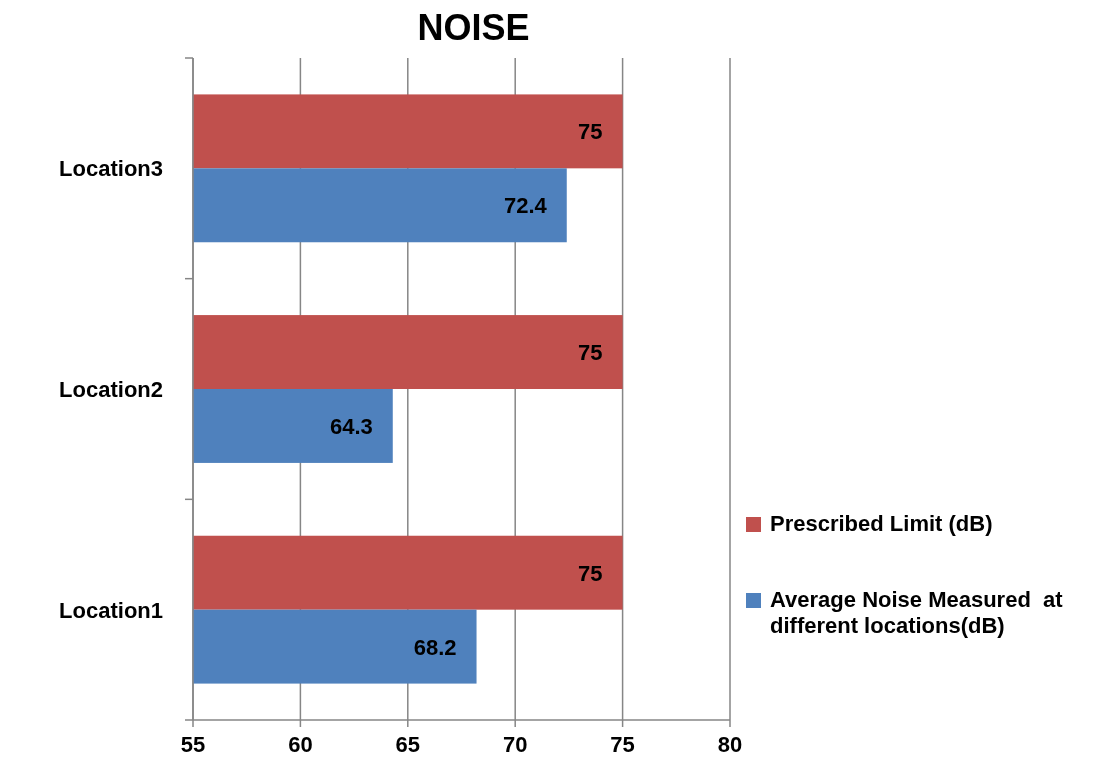 The image size is (1110, 776). Describe the element at coordinates (111, 169) in the screenshot. I see `y-tick-label: Location3` at that location.